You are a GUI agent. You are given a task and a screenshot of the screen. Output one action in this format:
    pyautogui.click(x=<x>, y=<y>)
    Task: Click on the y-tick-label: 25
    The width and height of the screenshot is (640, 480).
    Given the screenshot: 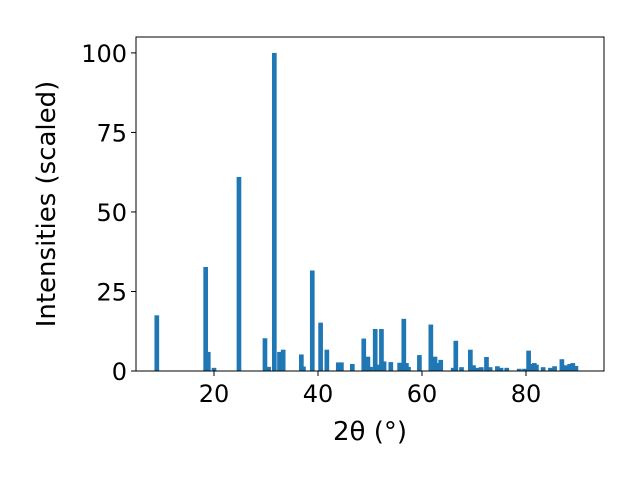 What is the action you would take?
    pyautogui.click(x=111, y=292)
    